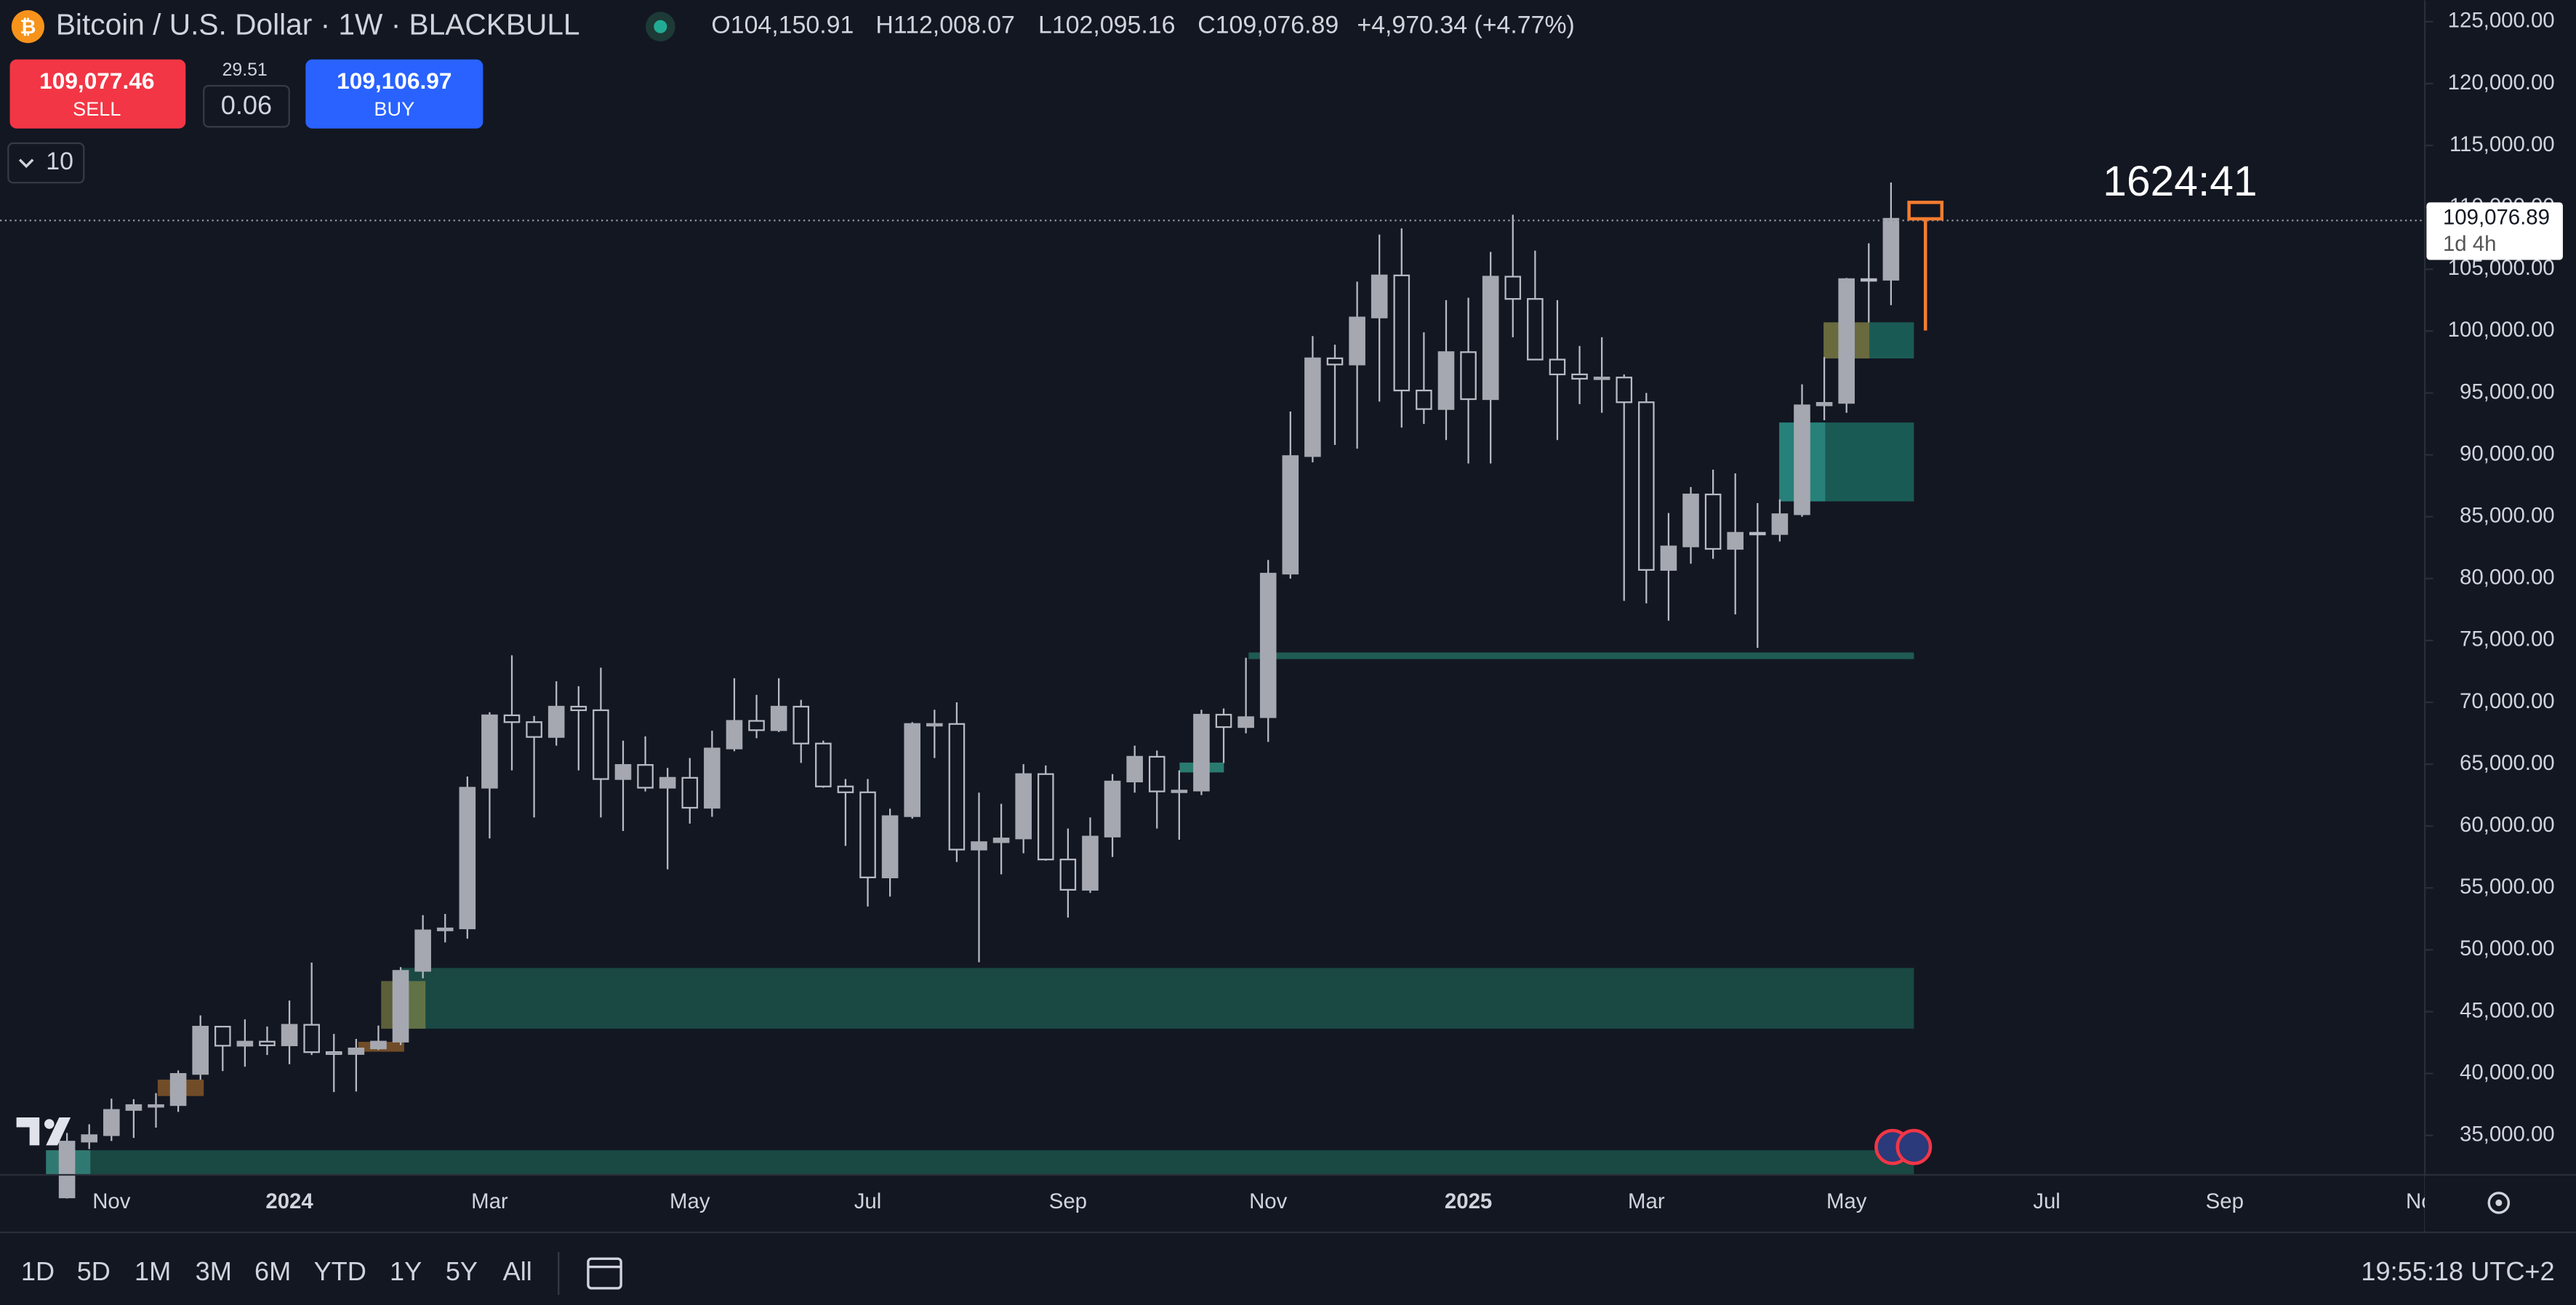 The width and height of the screenshot is (2576, 1305). What do you see at coordinates (43, 1131) in the screenshot?
I see `tv-logo` at bounding box center [43, 1131].